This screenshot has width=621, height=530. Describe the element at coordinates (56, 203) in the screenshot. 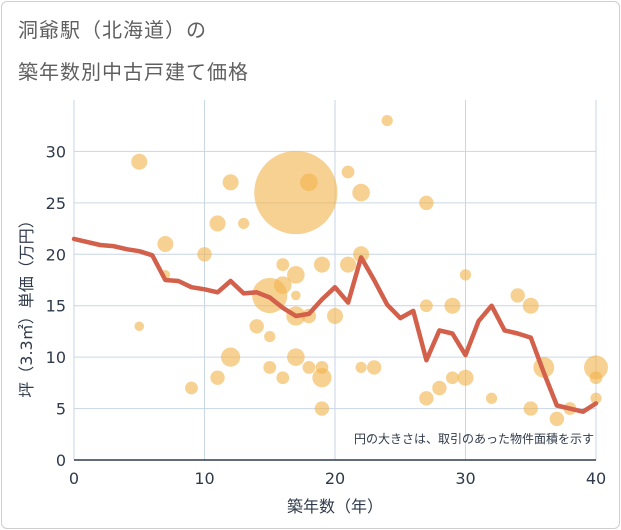

I see `y-tick-label: 25` at that location.